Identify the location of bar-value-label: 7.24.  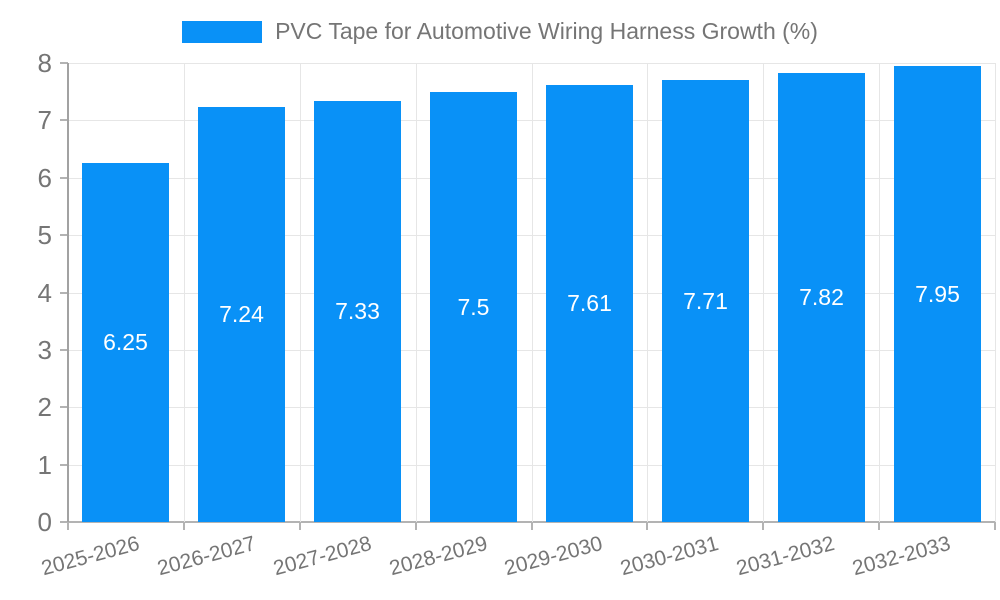
(241, 314).